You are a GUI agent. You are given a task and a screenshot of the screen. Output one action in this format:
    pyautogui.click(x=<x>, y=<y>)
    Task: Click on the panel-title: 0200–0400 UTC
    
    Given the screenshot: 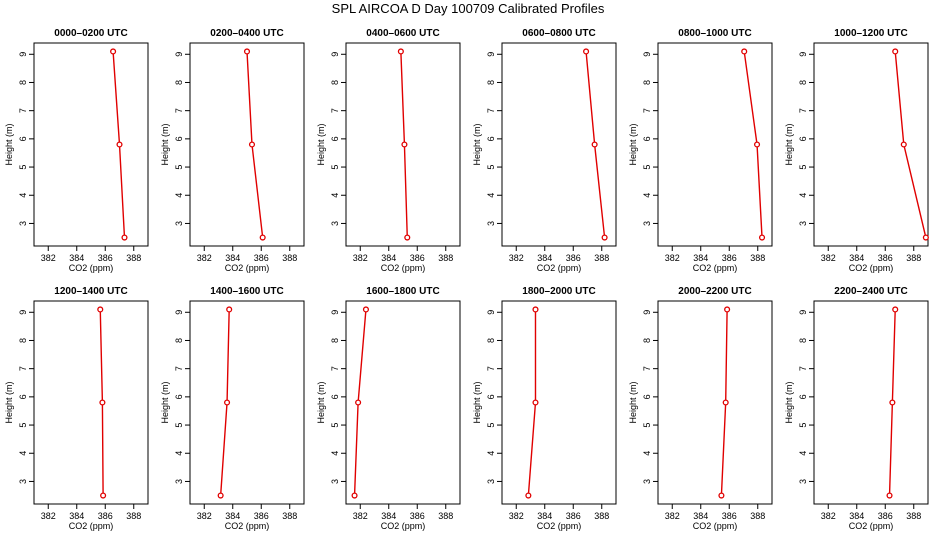 What is the action you would take?
    pyautogui.click(x=246, y=33)
    